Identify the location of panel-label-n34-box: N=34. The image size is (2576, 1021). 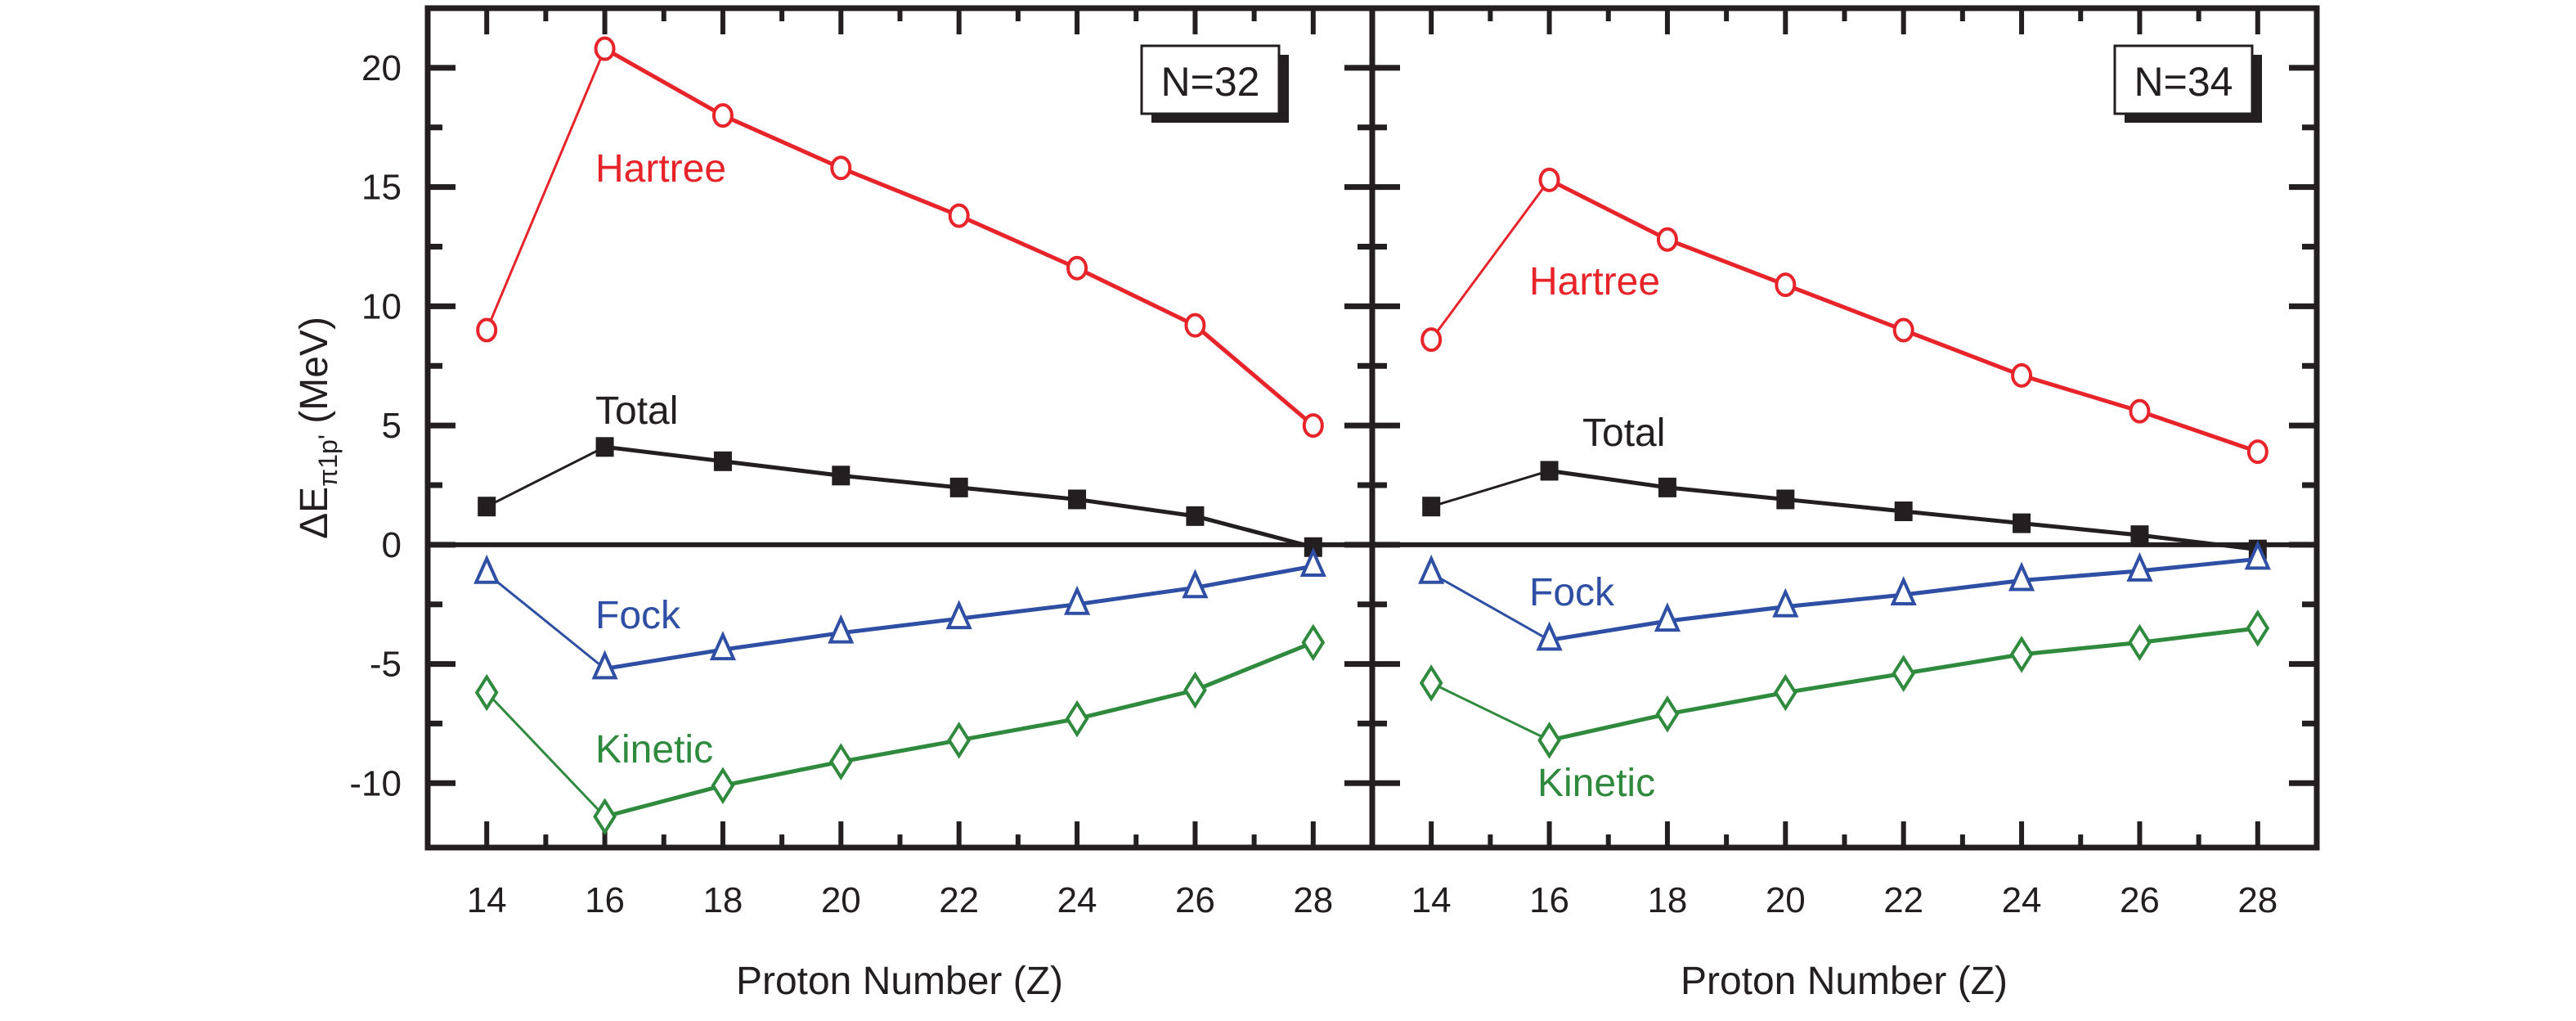
(2188, 83).